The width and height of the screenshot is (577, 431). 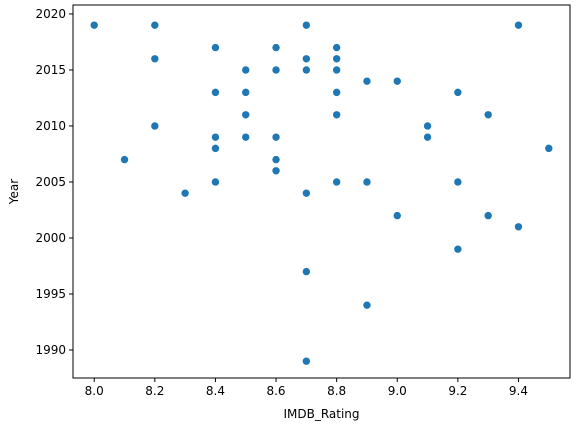 What do you see at coordinates (306, 388) in the screenshot?
I see `x-axis-ticks: 8.0 8.2 8.4 8.6 8.8 9.0 9.2 9.4` at bounding box center [306, 388].